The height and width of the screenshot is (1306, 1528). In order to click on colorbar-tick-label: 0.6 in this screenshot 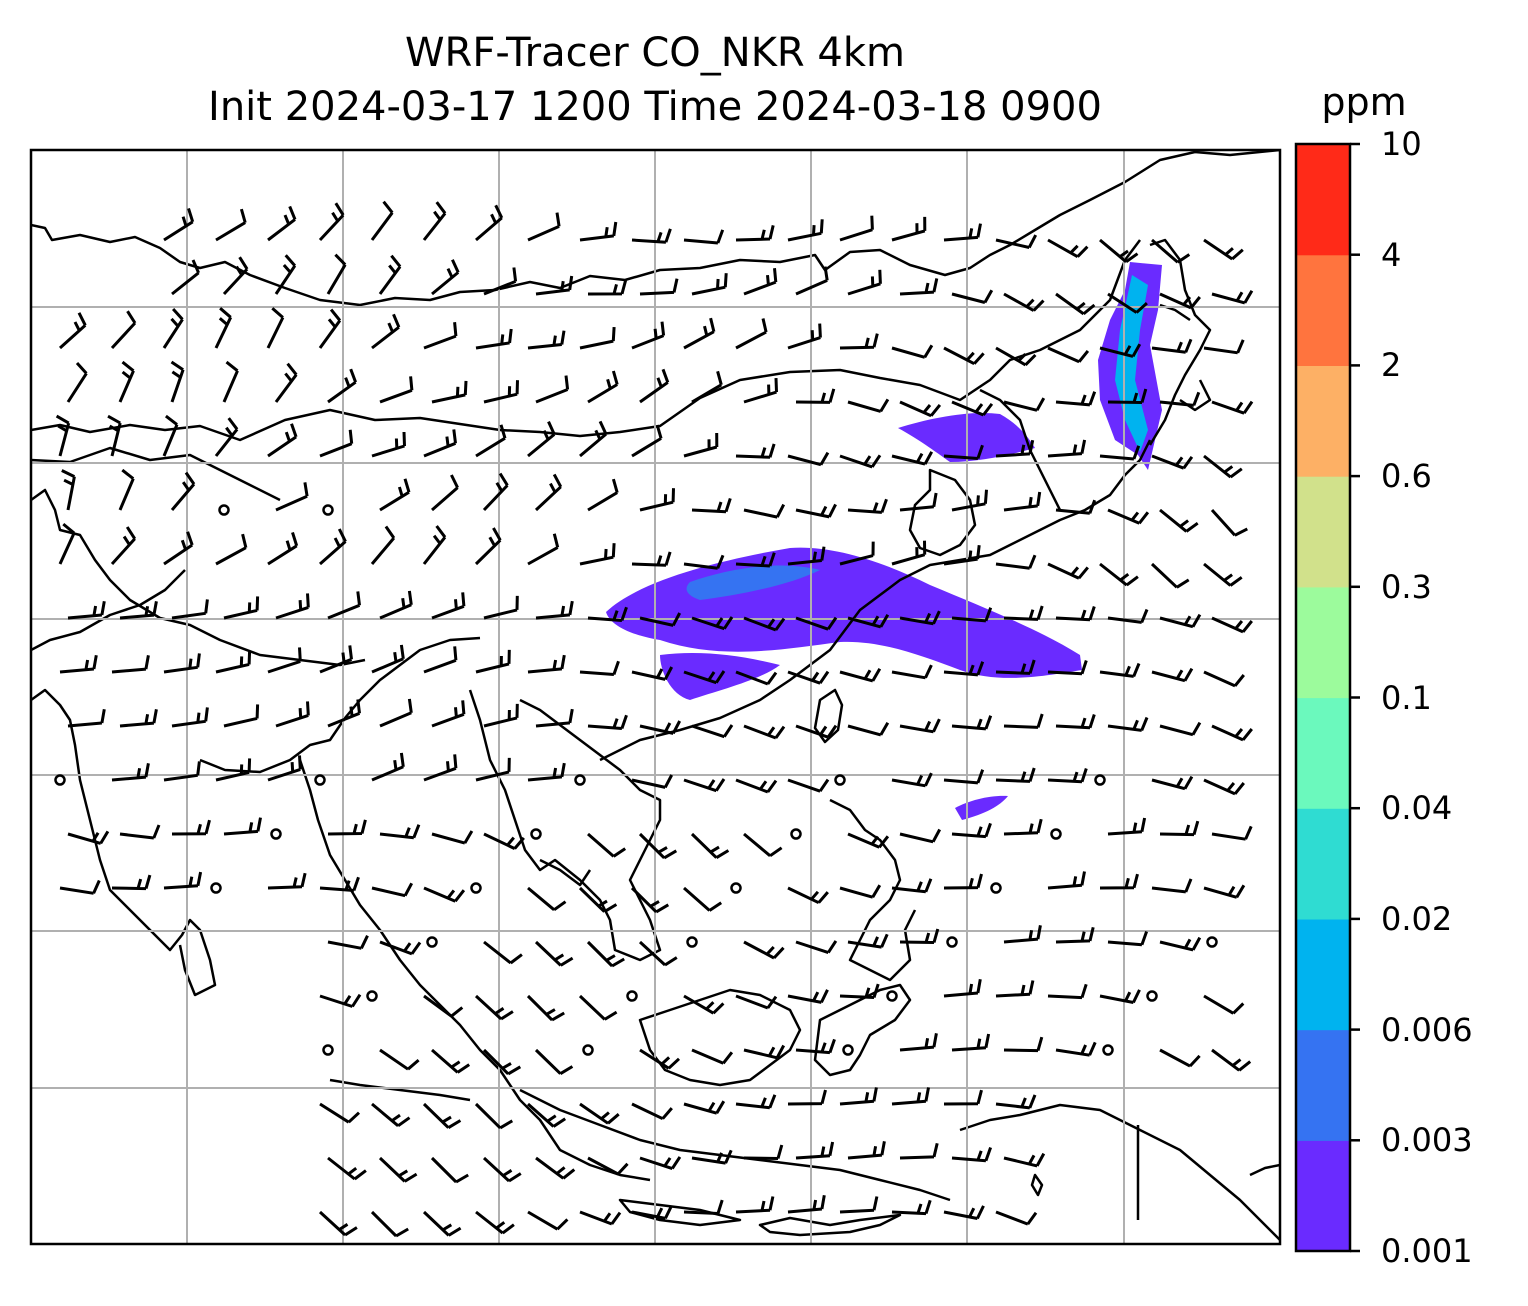, I will do `click(1406, 476)`.